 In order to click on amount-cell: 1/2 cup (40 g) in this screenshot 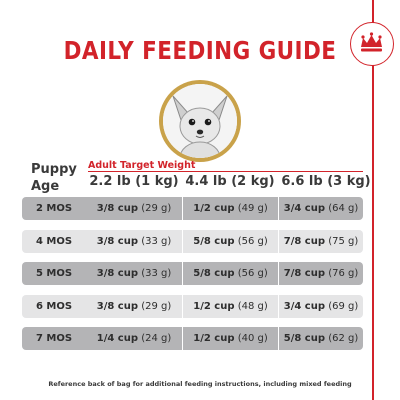, I will do `click(230, 338)`.